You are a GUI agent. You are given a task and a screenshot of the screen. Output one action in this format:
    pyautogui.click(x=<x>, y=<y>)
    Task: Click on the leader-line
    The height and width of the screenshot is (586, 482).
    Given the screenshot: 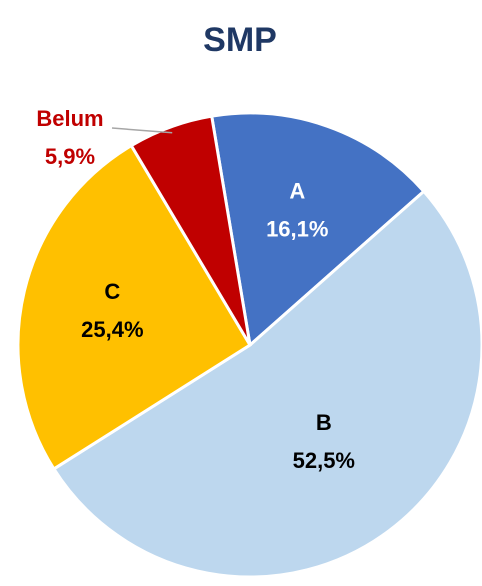 What is the action you would take?
    pyautogui.click(x=142, y=130)
    